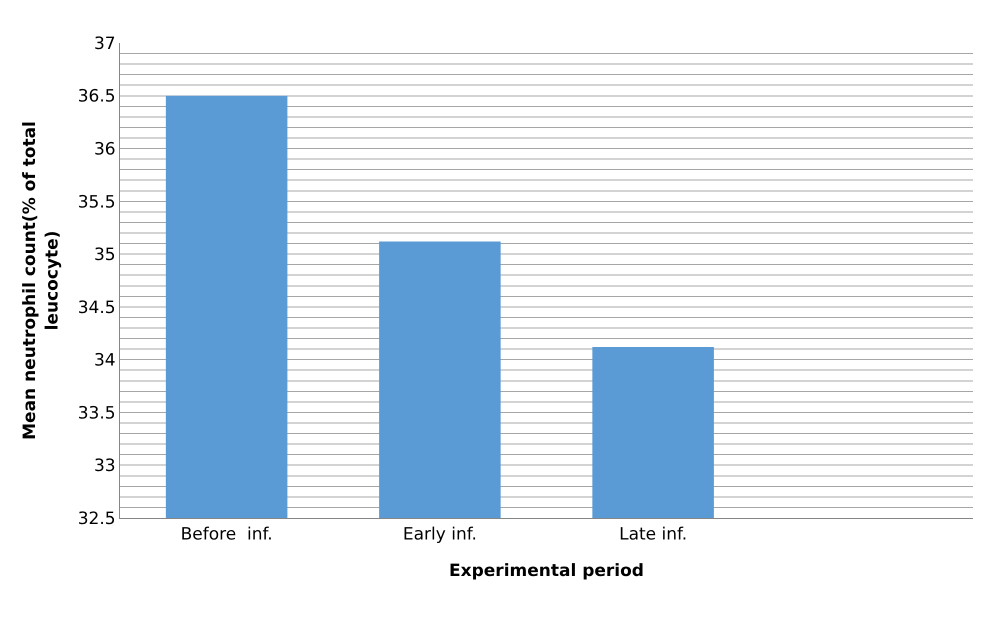 The height and width of the screenshot is (628, 990). What do you see at coordinates (97, 308) in the screenshot?
I see `y-tick-label: 34.5` at bounding box center [97, 308].